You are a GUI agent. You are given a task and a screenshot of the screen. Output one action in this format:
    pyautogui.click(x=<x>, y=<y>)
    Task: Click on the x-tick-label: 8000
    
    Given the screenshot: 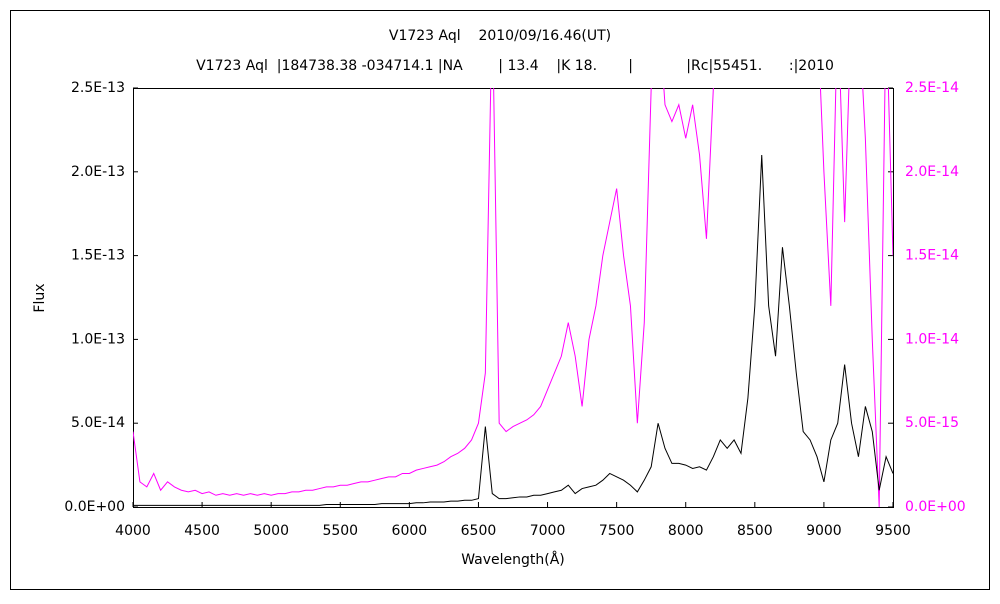 What is the action you would take?
    pyautogui.click(x=686, y=531)
    